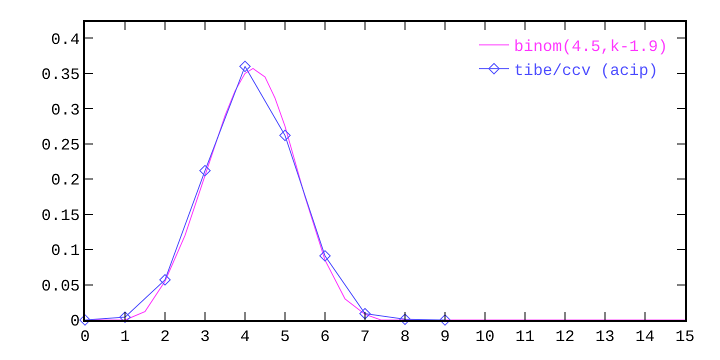 The height and width of the screenshot is (360, 720). I want to click on y-tick-label: 0.05, so click(60, 286).